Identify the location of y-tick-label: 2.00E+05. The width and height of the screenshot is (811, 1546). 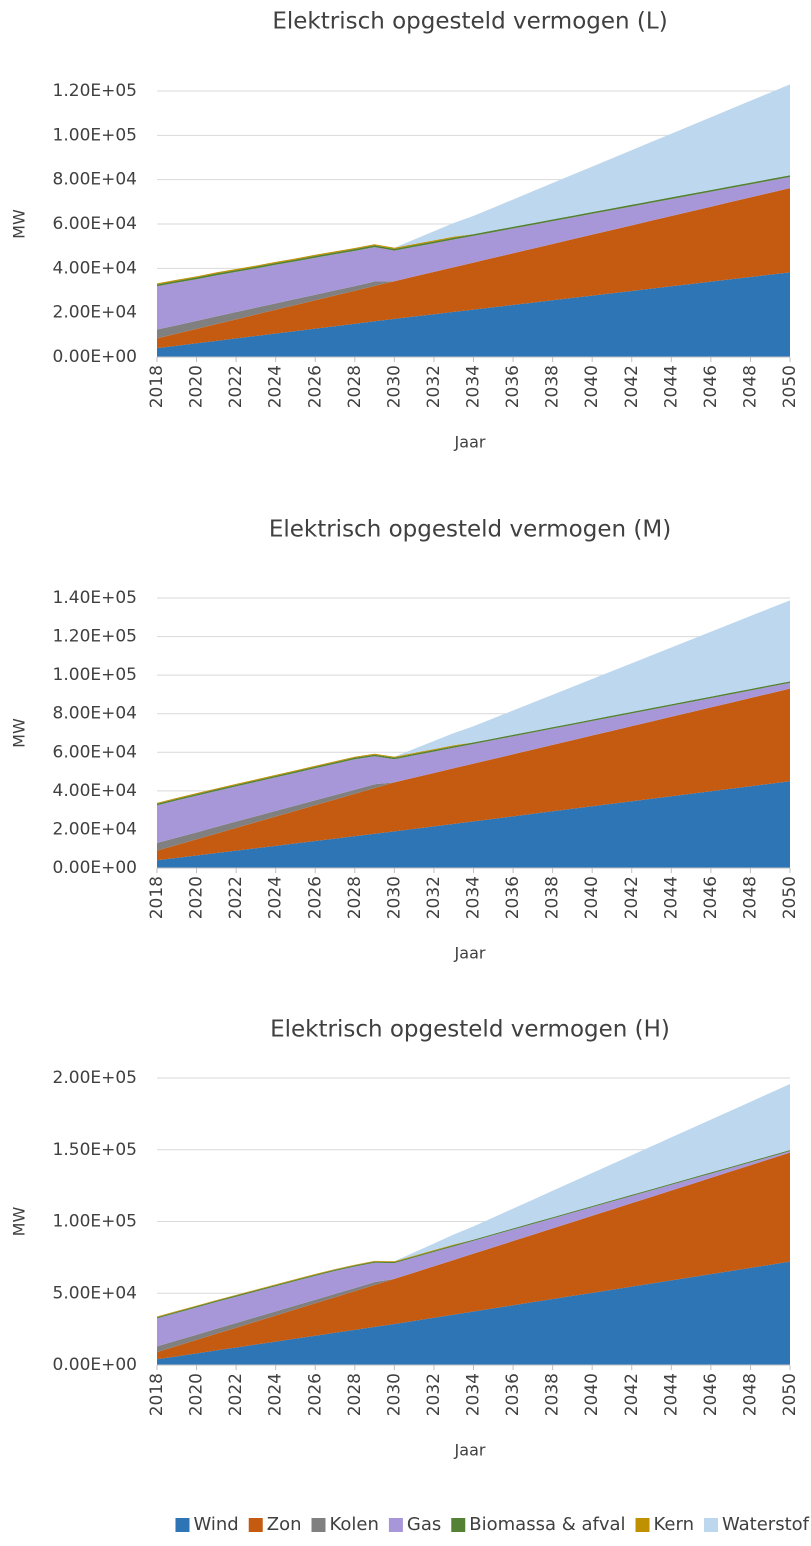
(95, 1078).